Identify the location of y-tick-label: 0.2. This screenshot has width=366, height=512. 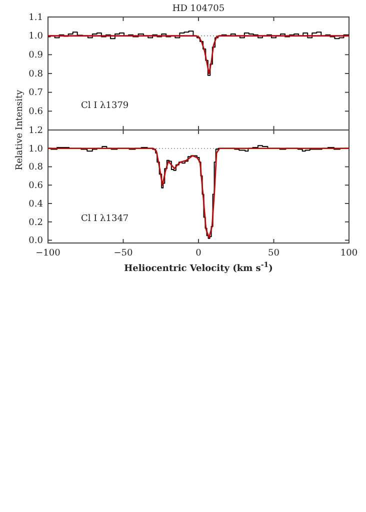
(35, 223).